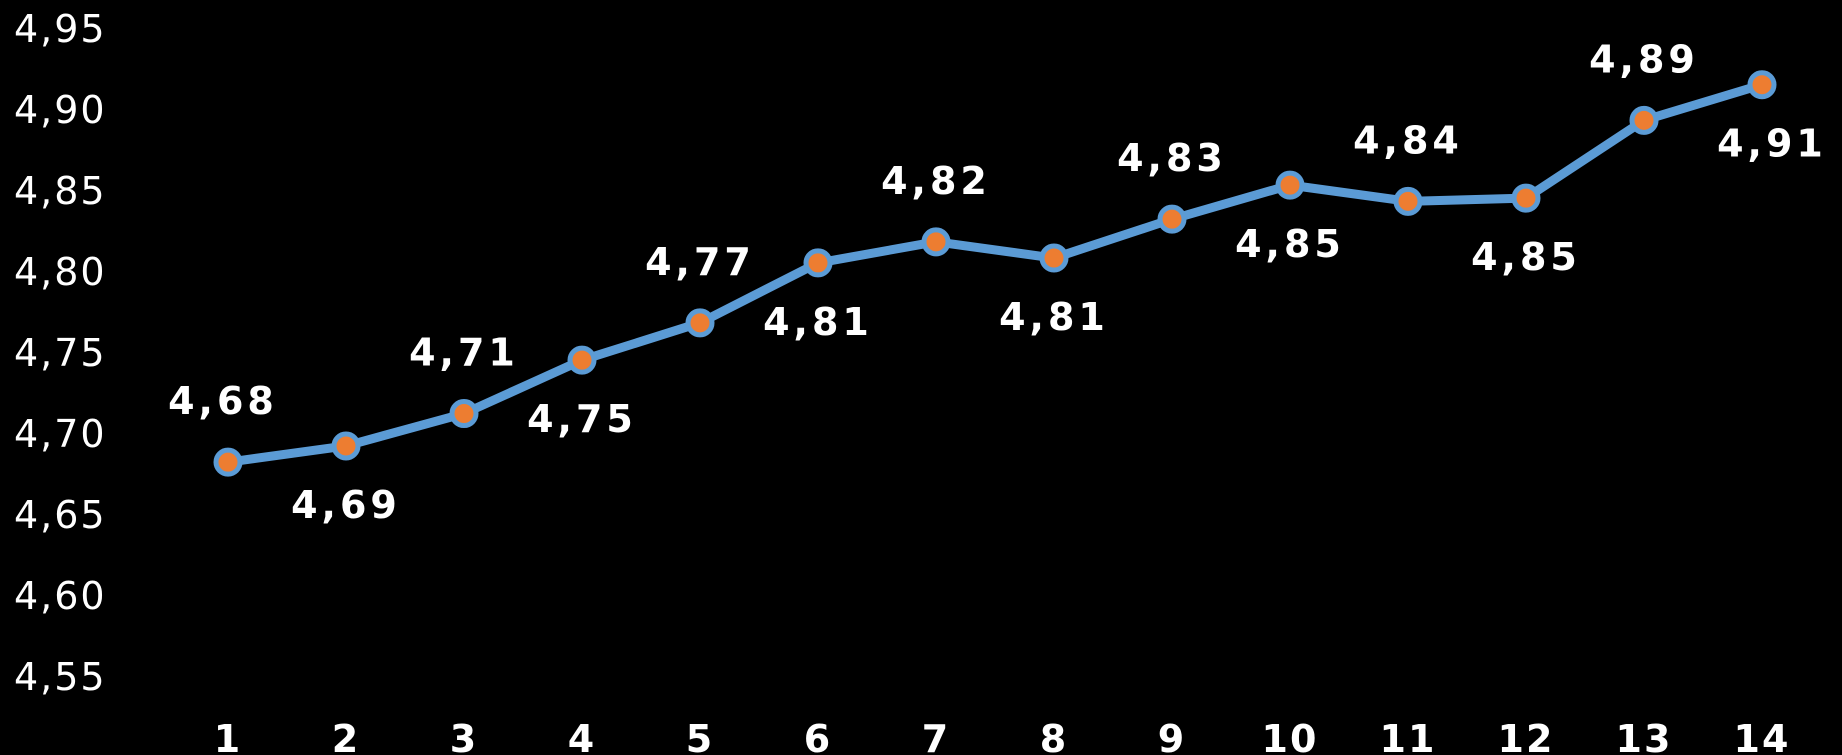  Describe the element at coordinates (1762, 736) in the screenshot. I see `x-tick-label: 14` at that location.